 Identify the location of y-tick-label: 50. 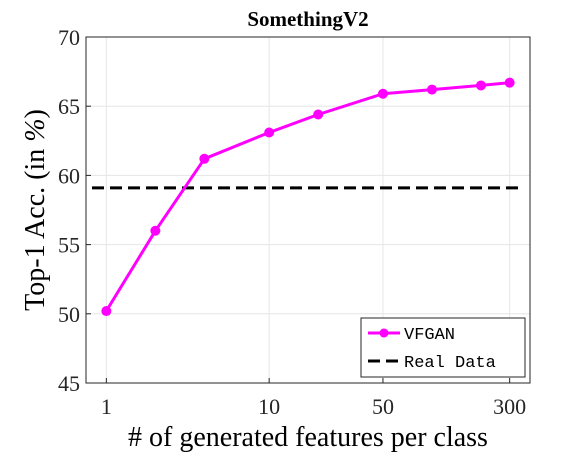
(69, 314).